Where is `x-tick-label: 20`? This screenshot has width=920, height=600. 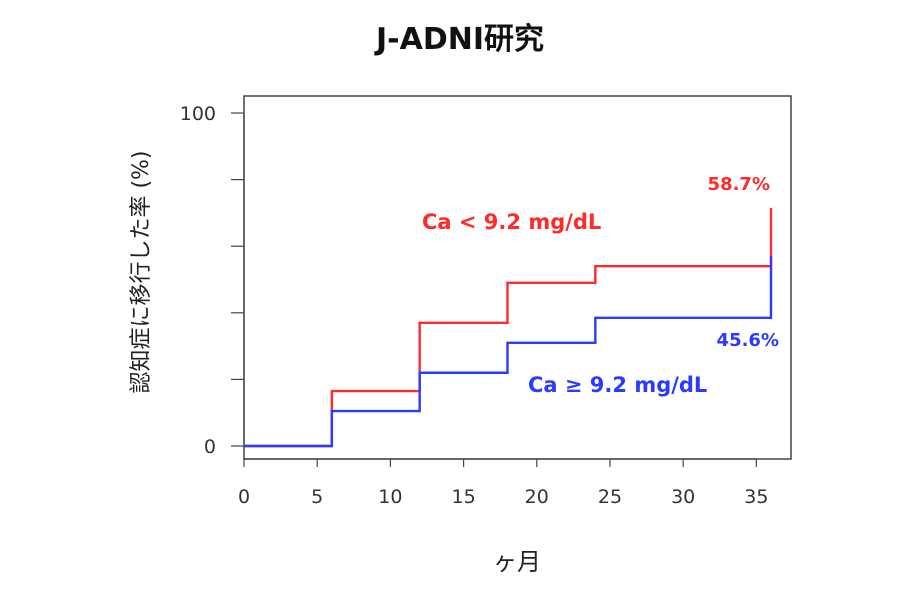
x-tick-label: 20 is located at coordinates (537, 497).